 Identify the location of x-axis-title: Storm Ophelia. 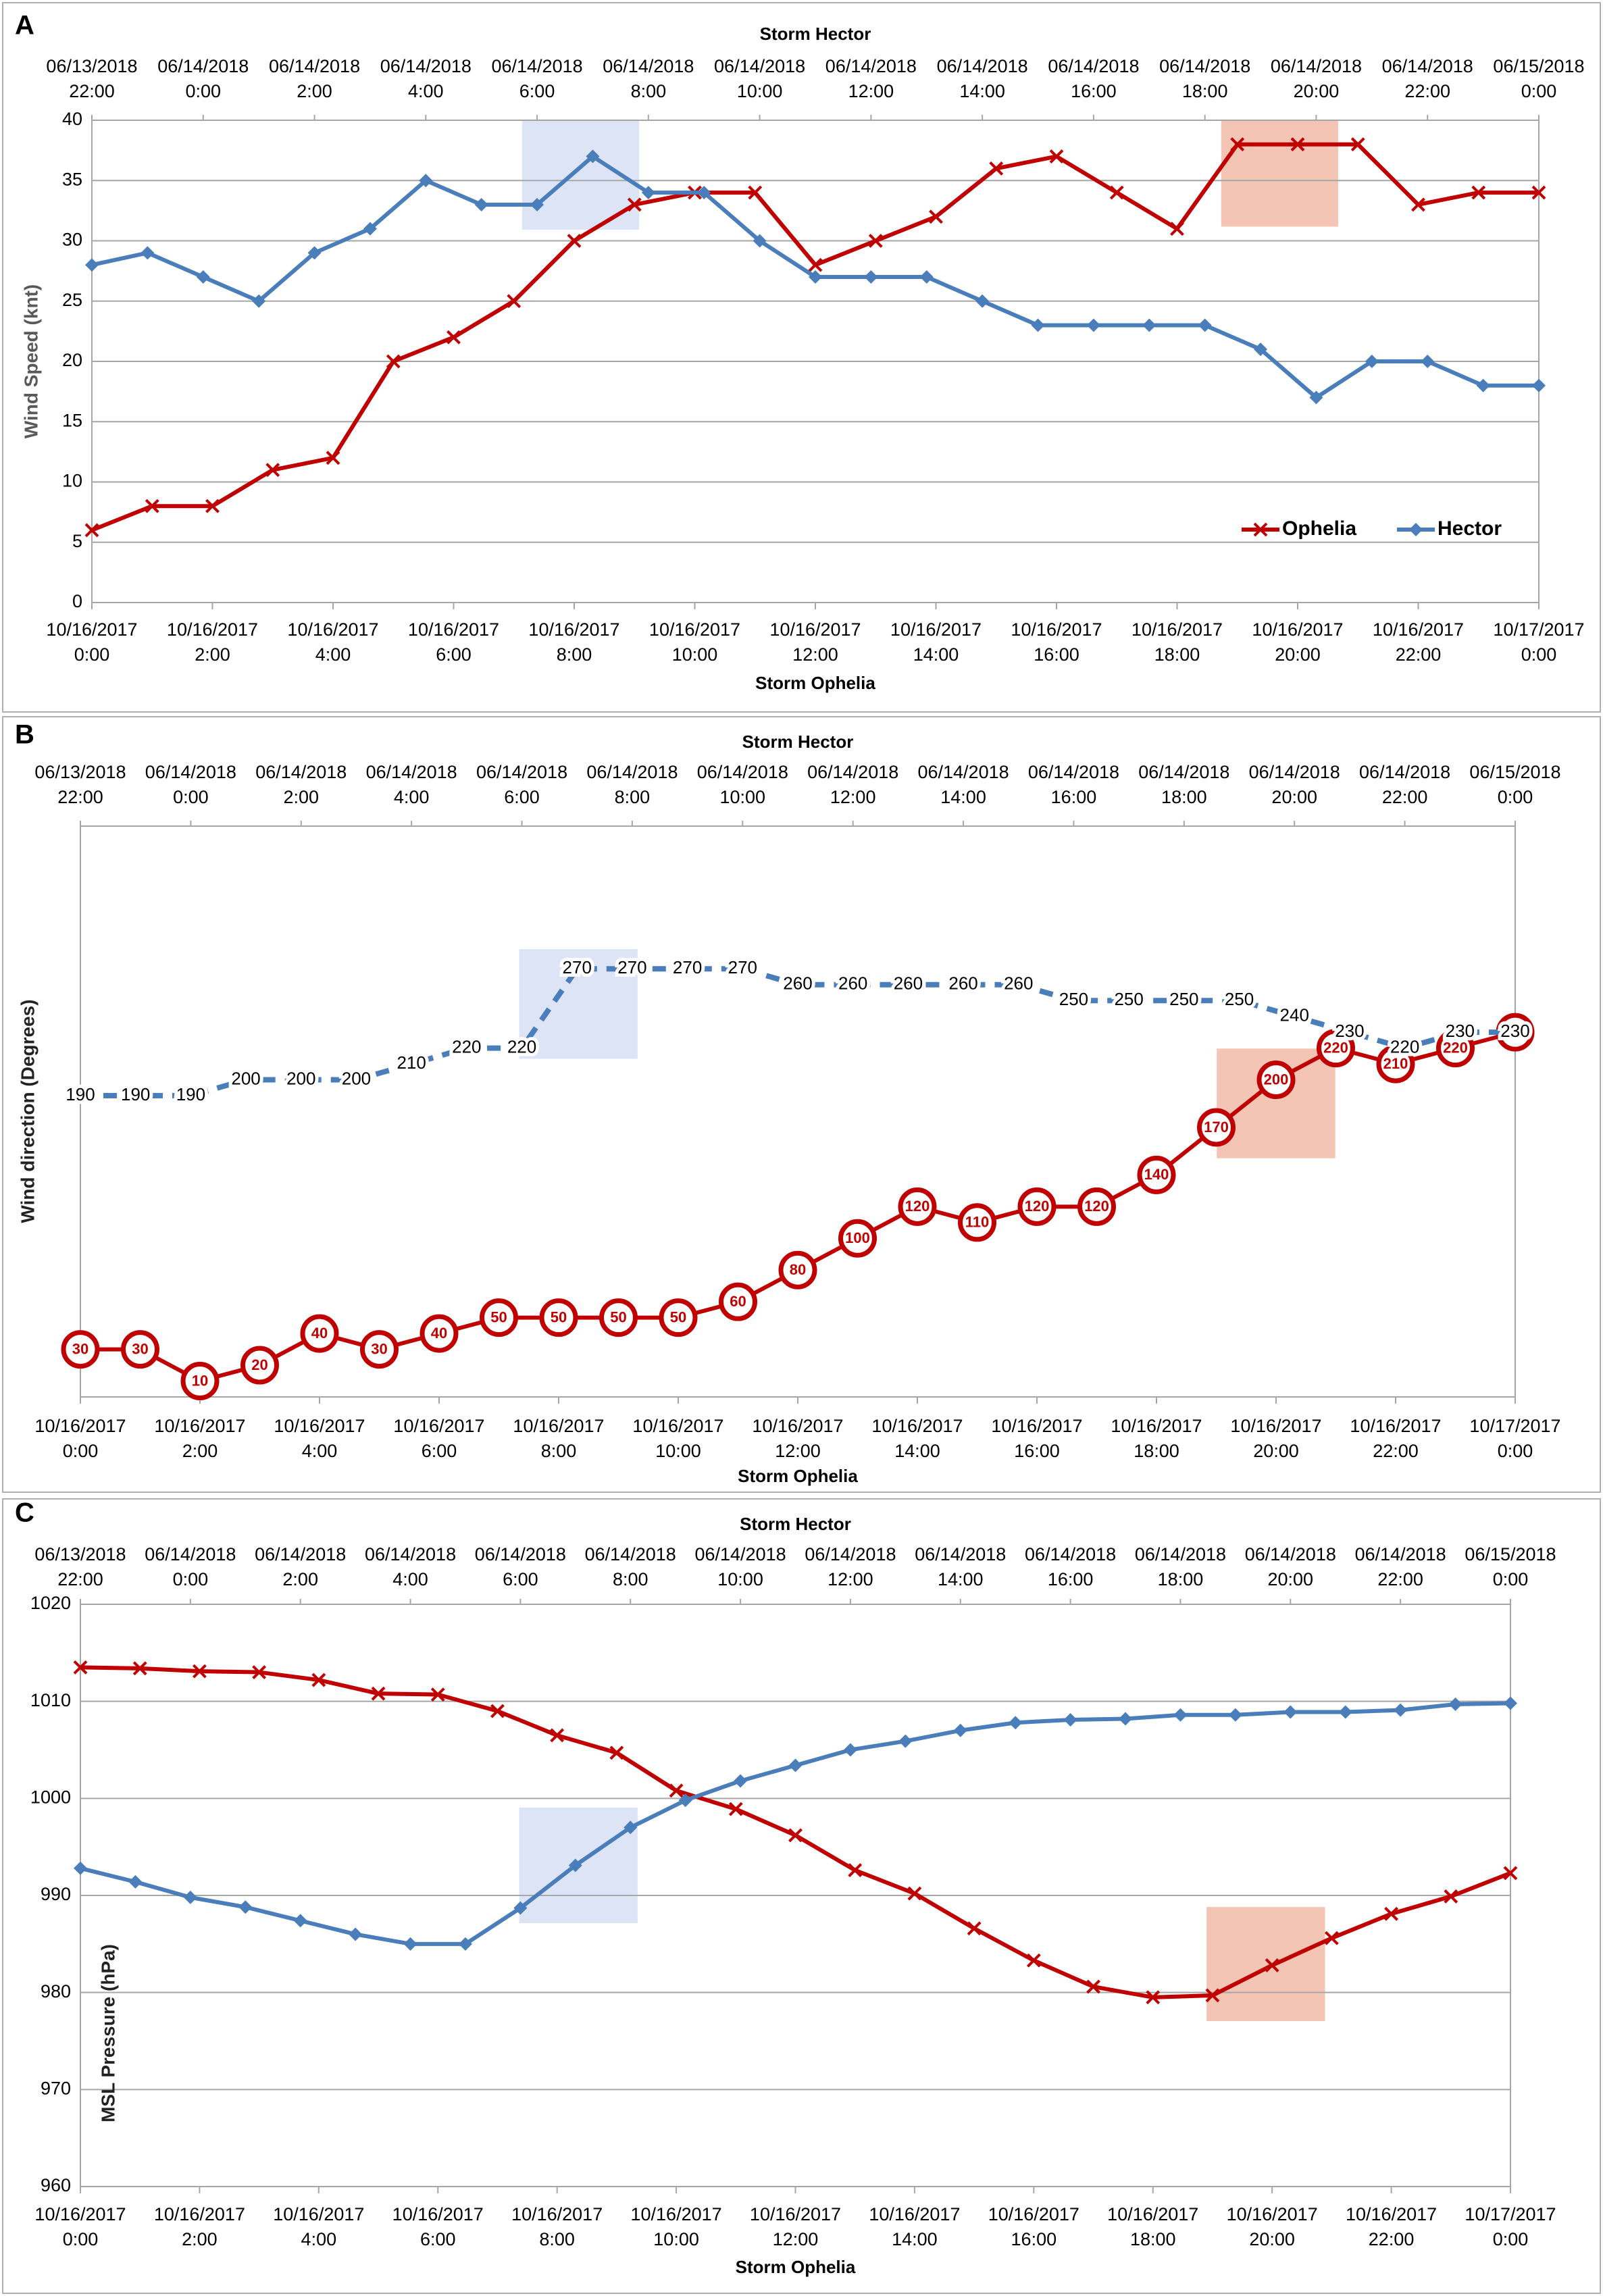
(796, 2267).